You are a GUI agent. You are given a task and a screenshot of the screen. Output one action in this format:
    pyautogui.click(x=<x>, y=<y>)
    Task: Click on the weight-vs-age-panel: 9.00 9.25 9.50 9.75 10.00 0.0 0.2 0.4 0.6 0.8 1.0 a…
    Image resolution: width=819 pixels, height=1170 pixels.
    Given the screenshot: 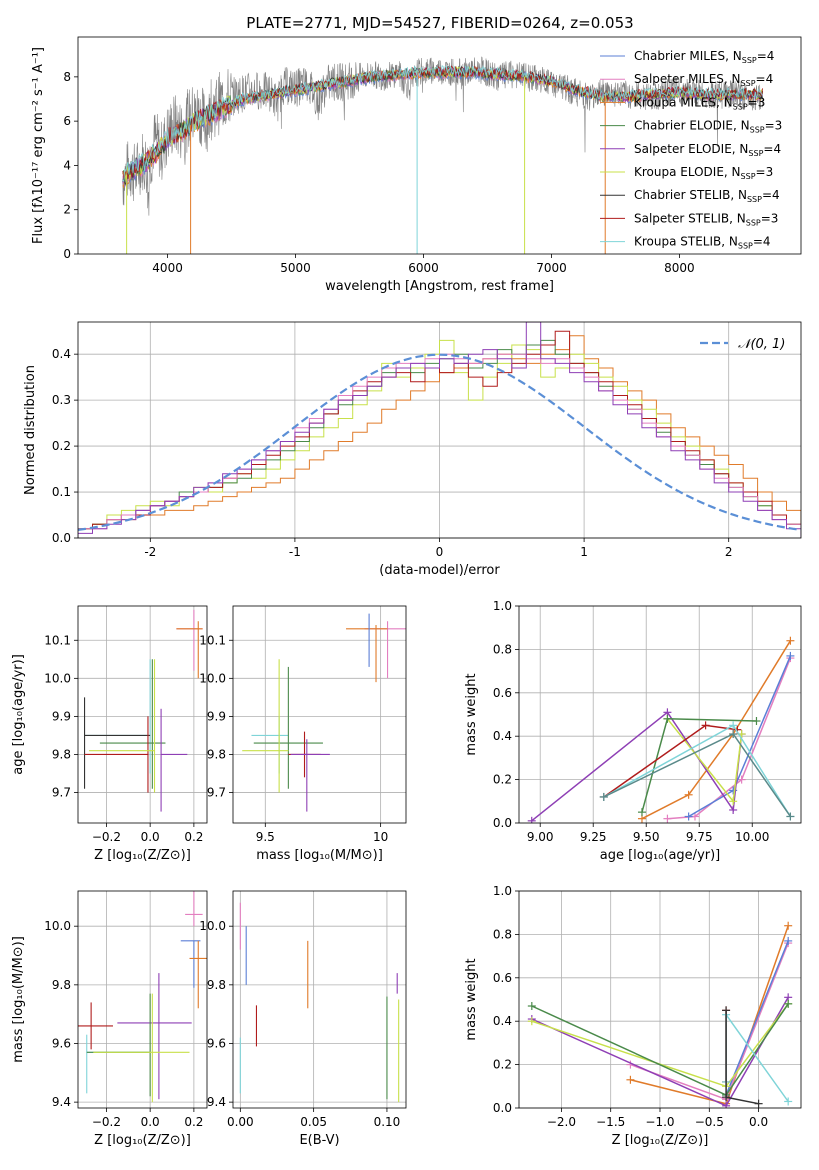 What is the action you would take?
    pyautogui.click(x=633, y=731)
    